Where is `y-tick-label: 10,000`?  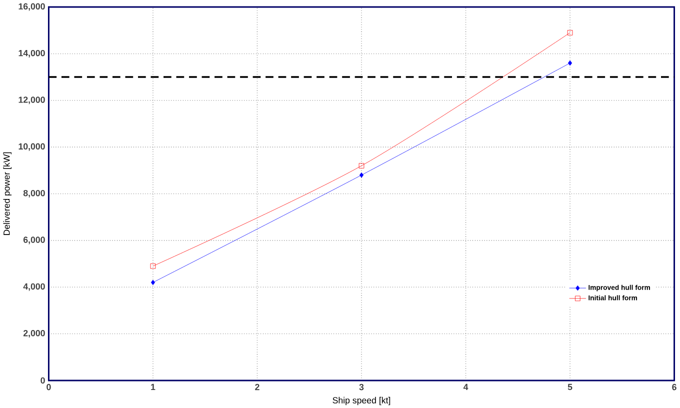 y-tick-label: 10,000 is located at coordinates (31, 147).